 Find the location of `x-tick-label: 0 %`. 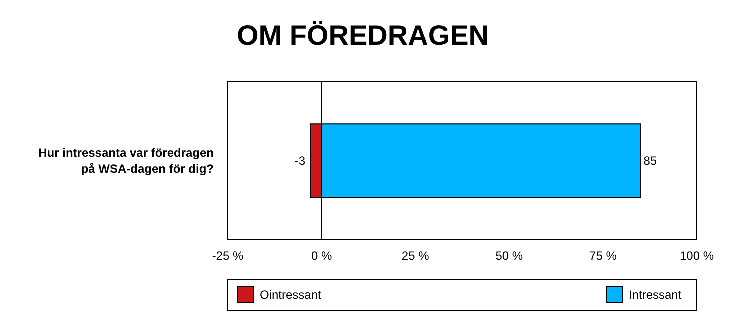

x-tick-label: 0 % is located at coordinates (321, 256).